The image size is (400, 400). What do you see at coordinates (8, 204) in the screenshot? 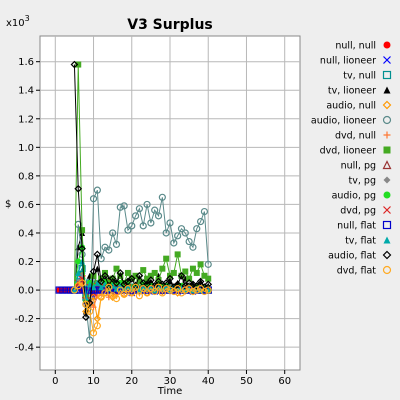
I see `y-axis-label: $` at bounding box center [8, 204].